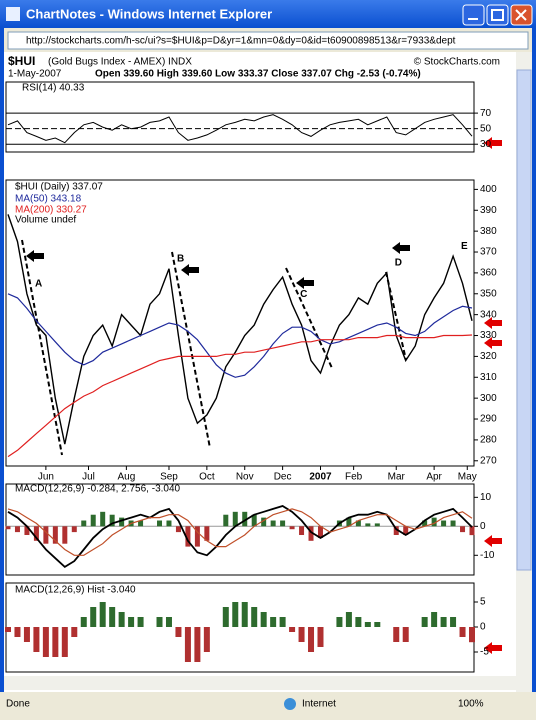  Describe the element at coordinates (483, 602) in the screenshot. I see `y-tick-label: 5` at that location.